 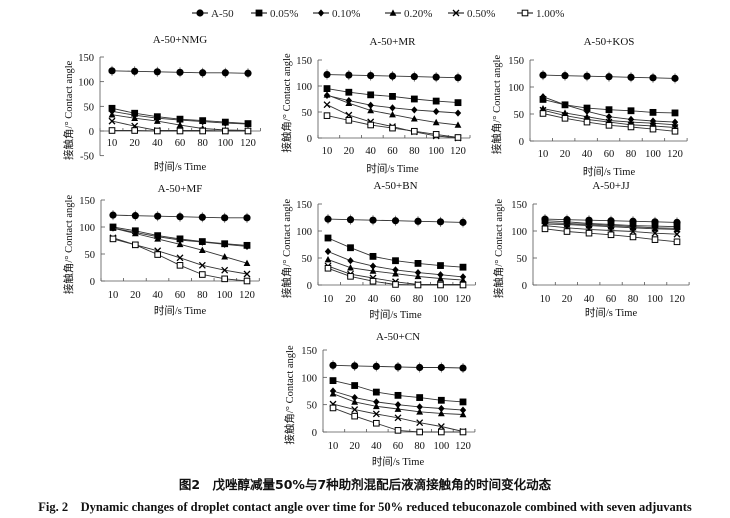 What do you see at coordinates (135, 295) in the screenshot?
I see `x-tick-label: 20` at bounding box center [135, 295].